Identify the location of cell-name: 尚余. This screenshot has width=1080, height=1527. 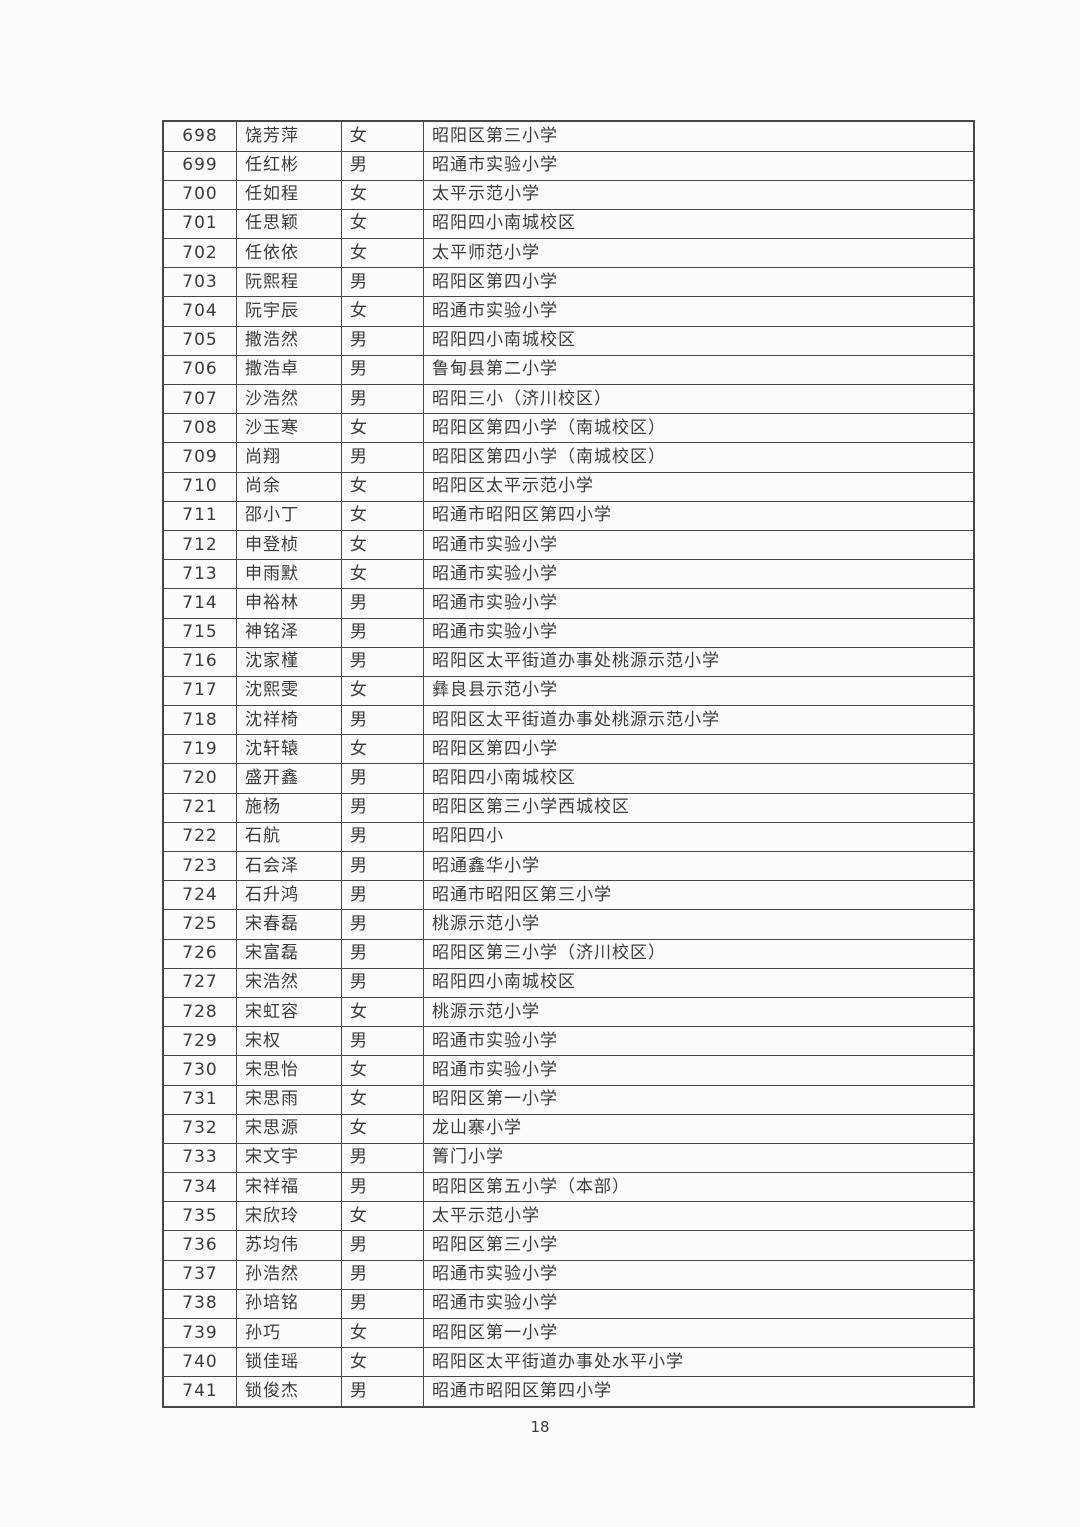
(289, 486).